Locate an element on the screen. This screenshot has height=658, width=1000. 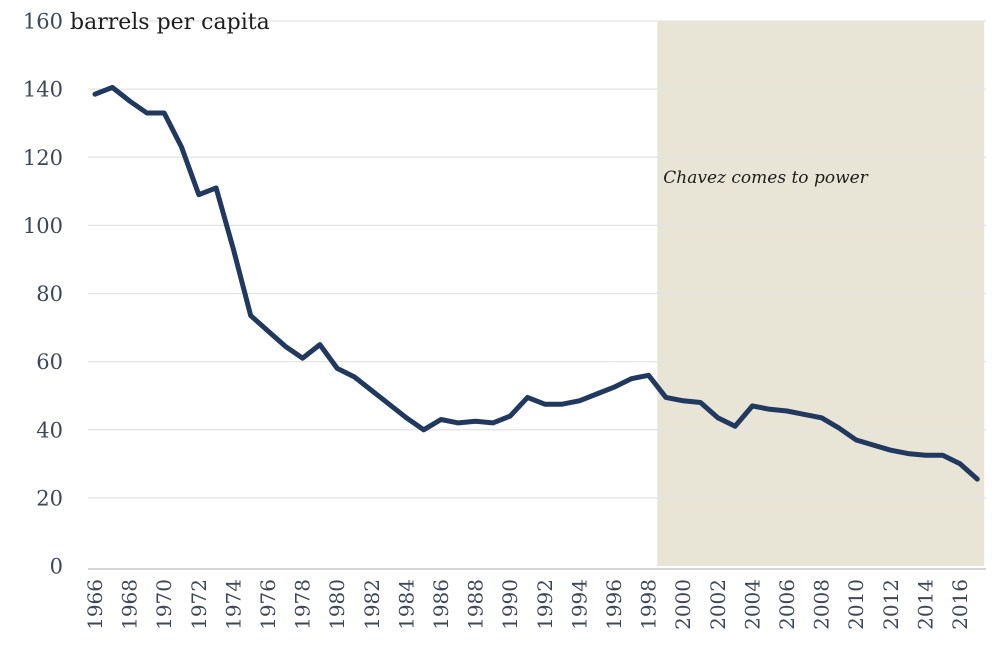
x-tick-label-1988: 1988 is located at coordinates (476, 604).